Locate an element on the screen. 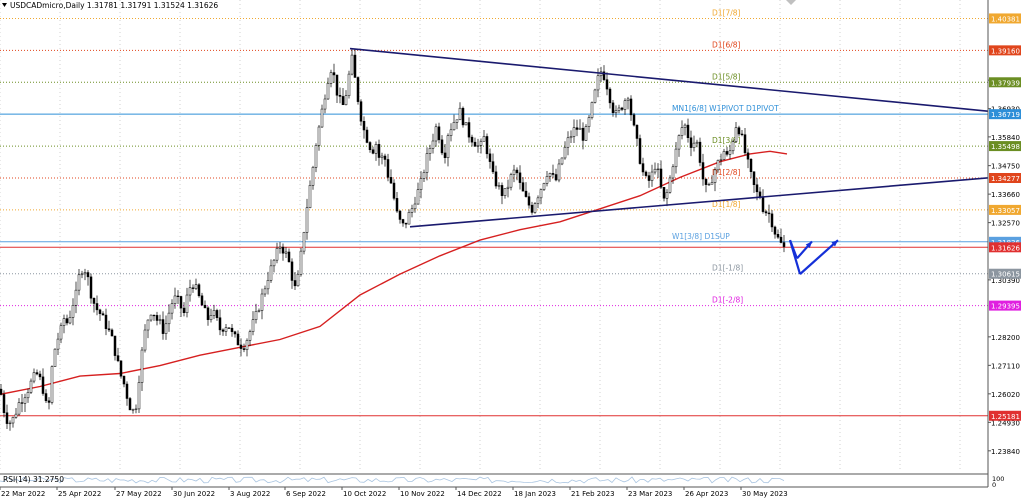  date-label: 25 Apr 2022 is located at coordinates (79, 494).